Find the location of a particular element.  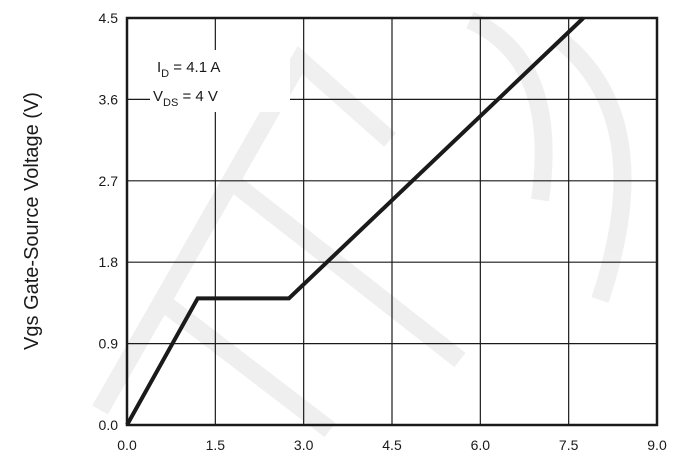

x-tick-label: 9.0 is located at coordinates (657, 445).